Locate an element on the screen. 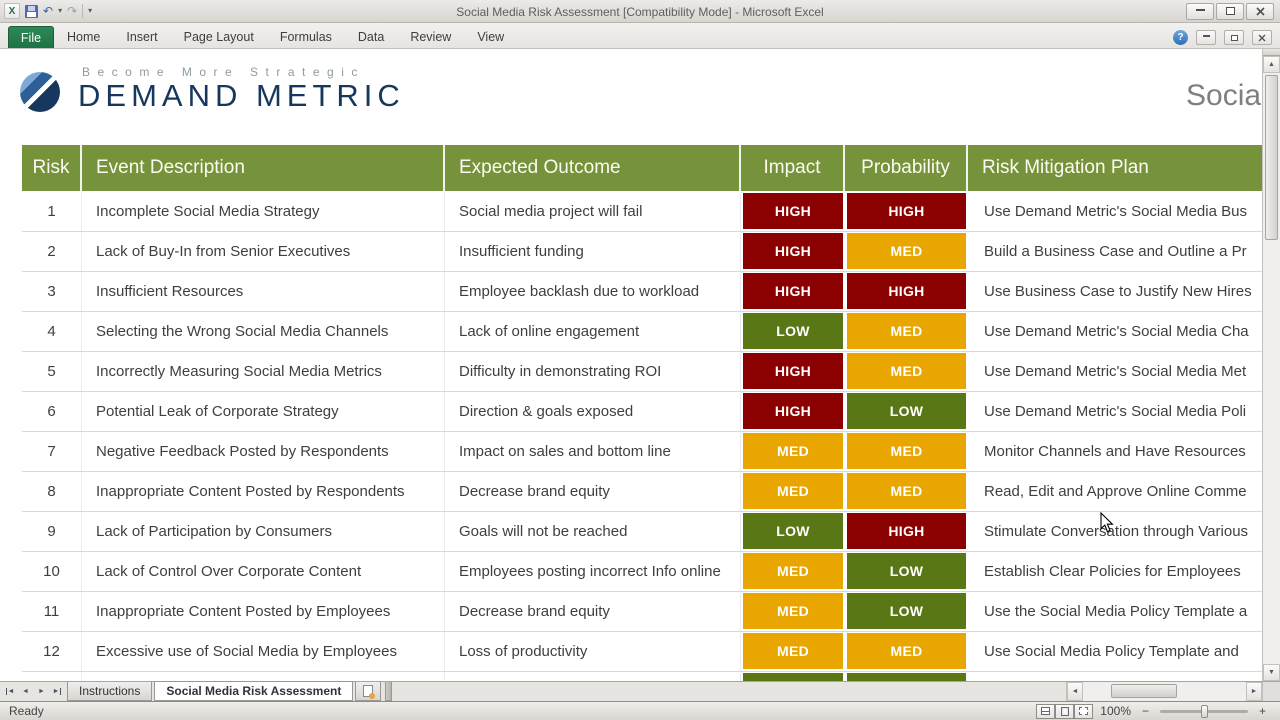 The height and width of the screenshot is (720, 1280). cell-event-description: Lack of Buy-In from Senior Executives is located at coordinates (263, 251).